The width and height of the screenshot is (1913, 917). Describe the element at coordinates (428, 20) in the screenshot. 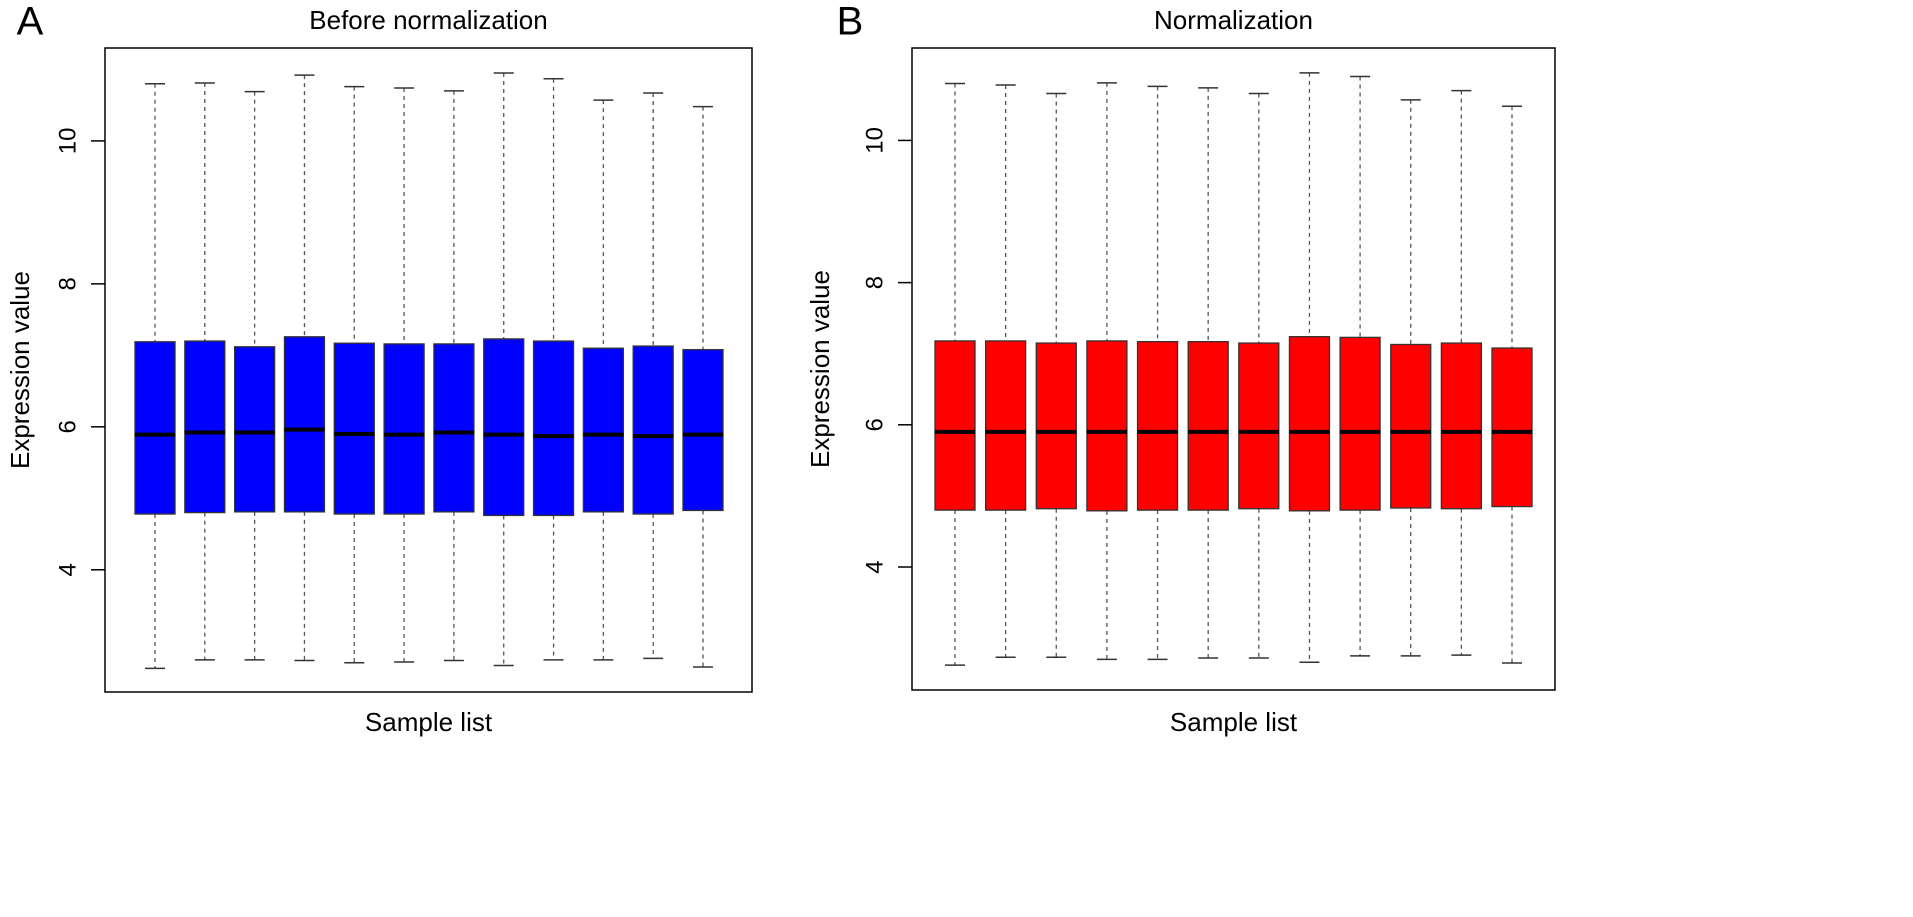

I see `chart-title: Before normalization` at that location.